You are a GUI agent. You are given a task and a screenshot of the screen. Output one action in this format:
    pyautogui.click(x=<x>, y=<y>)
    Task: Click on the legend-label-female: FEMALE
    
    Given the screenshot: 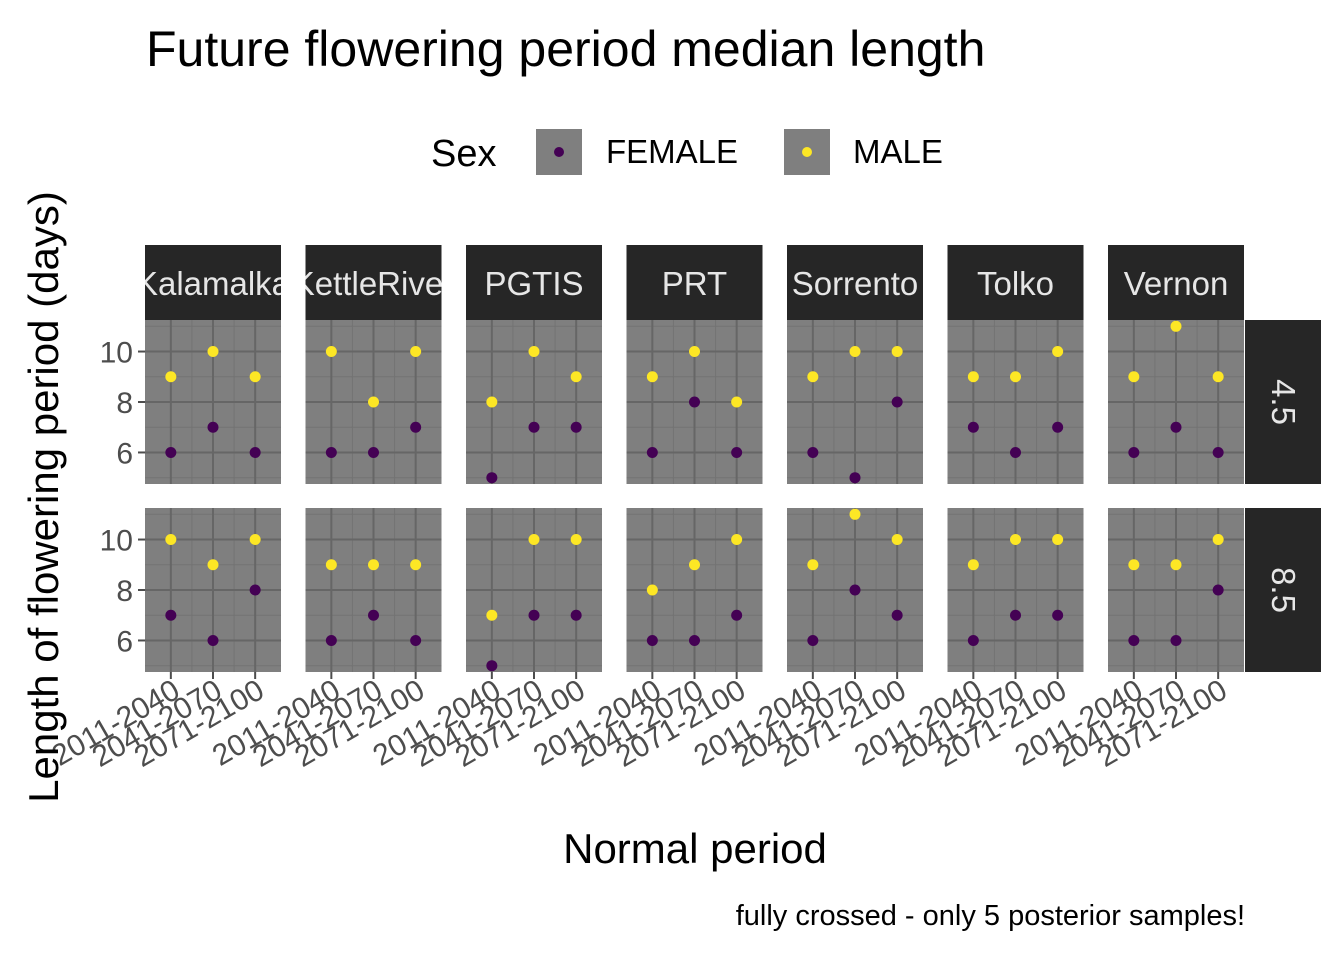 What is the action you would take?
    pyautogui.click(x=672, y=151)
    